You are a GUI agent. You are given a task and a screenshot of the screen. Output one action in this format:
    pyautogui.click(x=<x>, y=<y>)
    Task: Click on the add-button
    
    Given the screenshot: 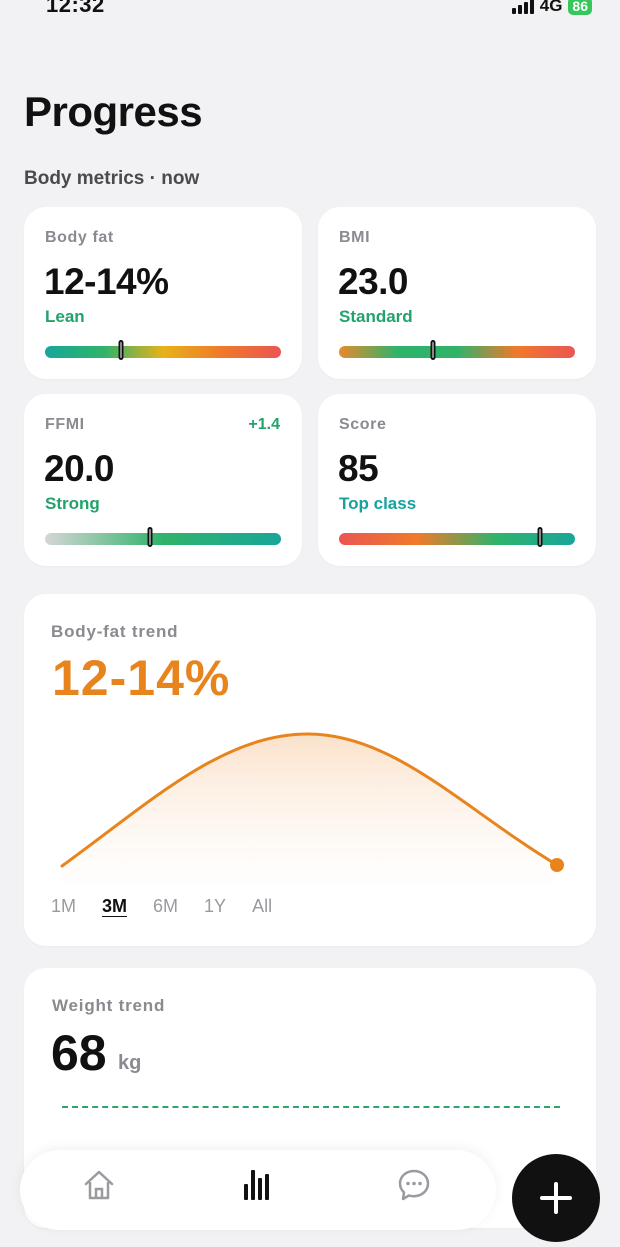 What is the action you would take?
    pyautogui.click(x=556, y=1198)
    